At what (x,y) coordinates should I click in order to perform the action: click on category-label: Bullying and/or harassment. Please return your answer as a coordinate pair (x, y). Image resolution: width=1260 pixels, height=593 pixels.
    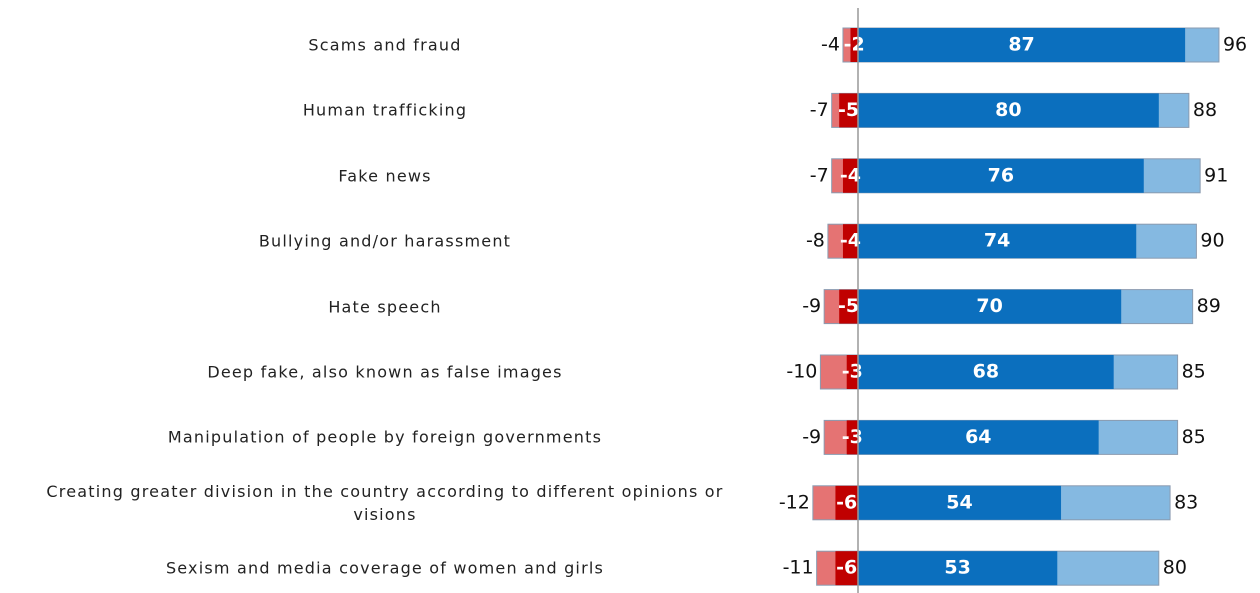
    Looking at the image, I should click on (385, 241).